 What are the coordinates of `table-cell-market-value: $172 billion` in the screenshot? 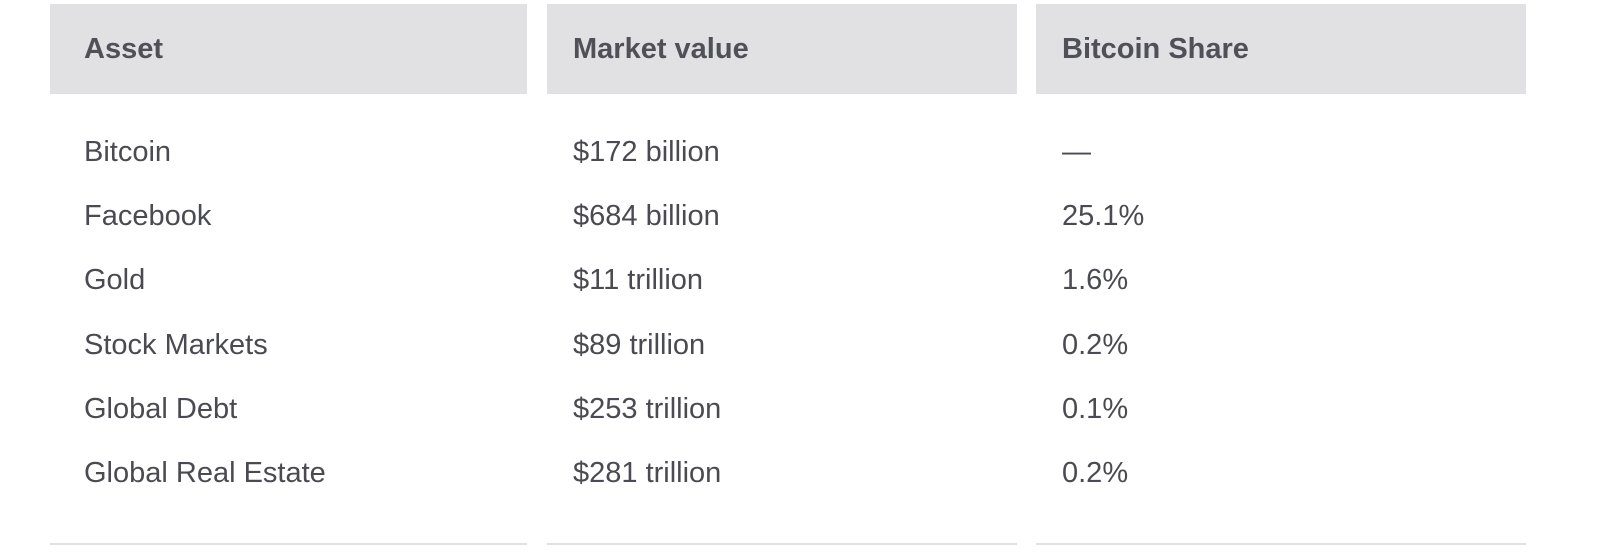 It's located at (646, 152).